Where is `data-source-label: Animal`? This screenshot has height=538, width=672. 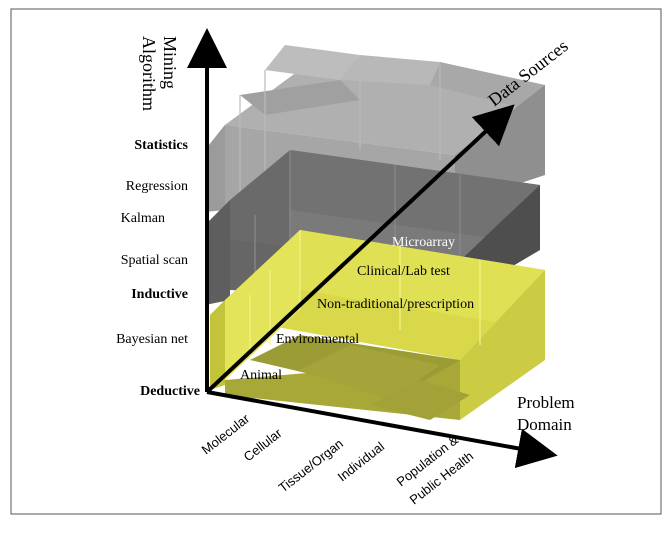 data-source-label: Animal is located at coordinates (261, 375).